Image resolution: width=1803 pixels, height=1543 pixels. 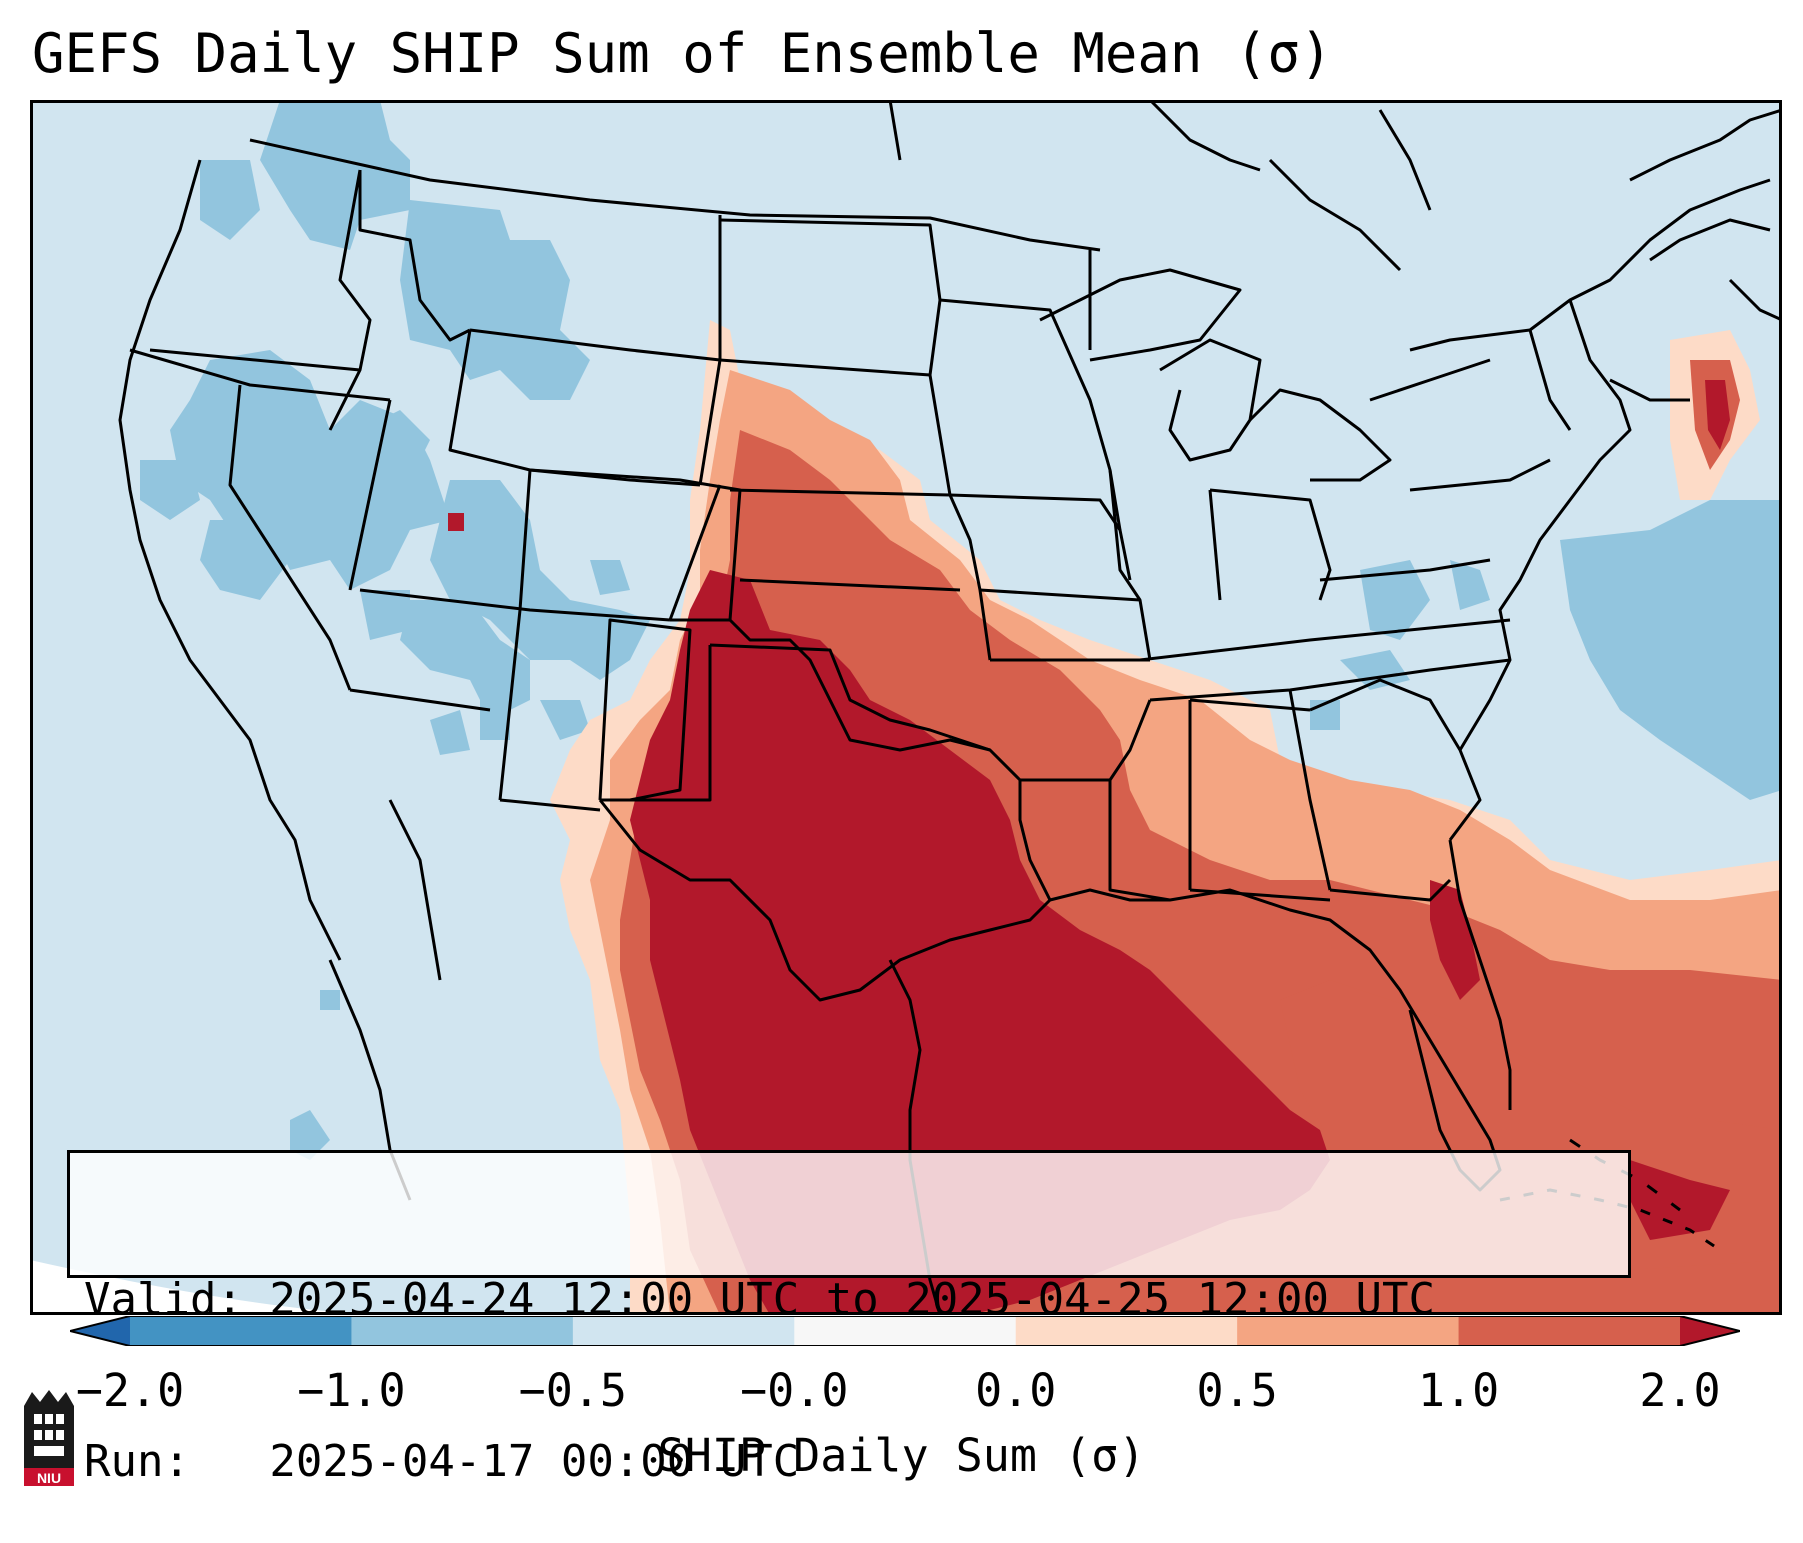 What do you see at coordinates (1680, 1200) in the screenshot?
I see `positive-anomaly-field-caribbean` at bounding box center [1680, 1200].